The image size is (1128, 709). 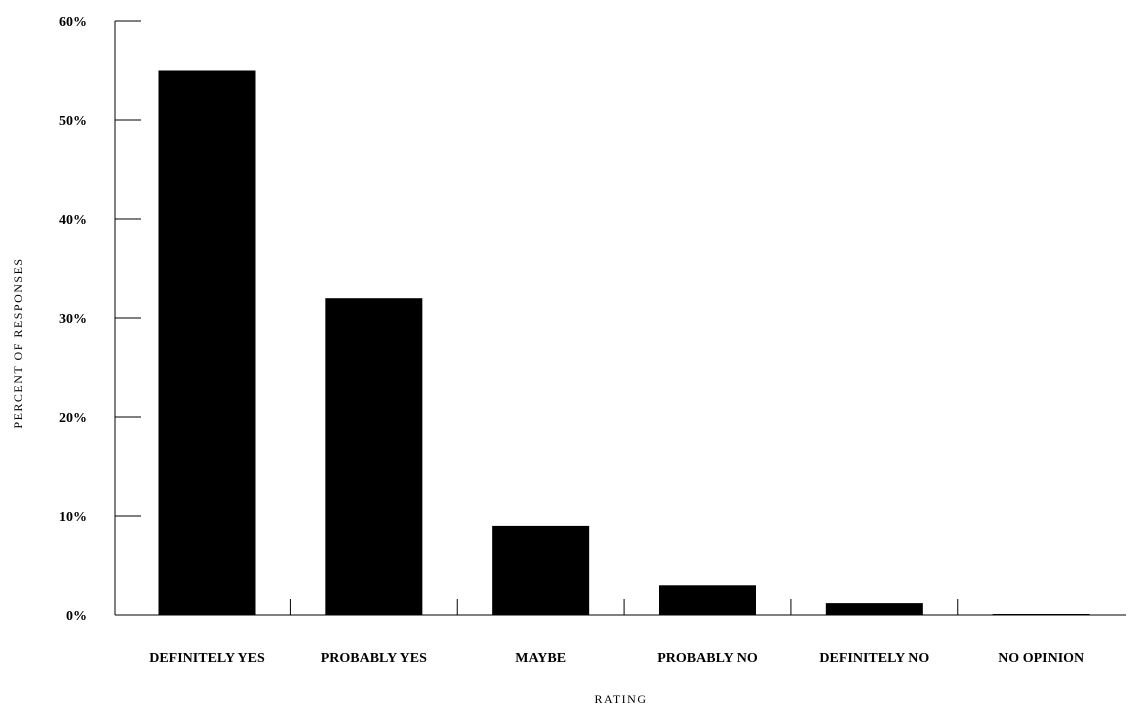 What do you see at coordinates (73, 121) in the screenshot?
I see `y-tick-label: 50%` at bounding box center [73, 121].